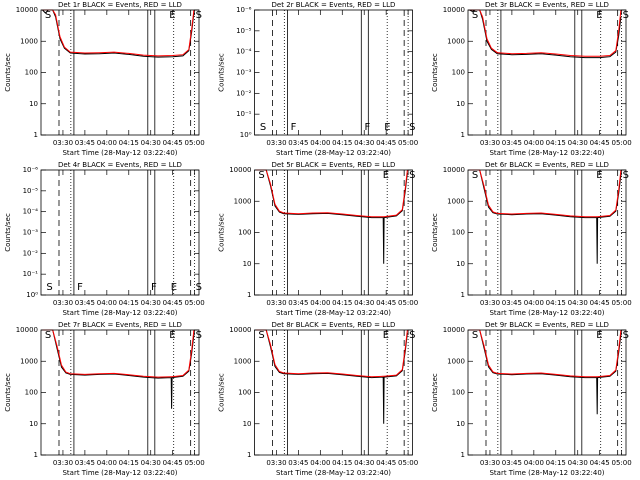  What do you see at coordinates (244, 10) in the screenshot?
I see `y-tick-label: 10⁻⁶` at bounding box center [244, 10].